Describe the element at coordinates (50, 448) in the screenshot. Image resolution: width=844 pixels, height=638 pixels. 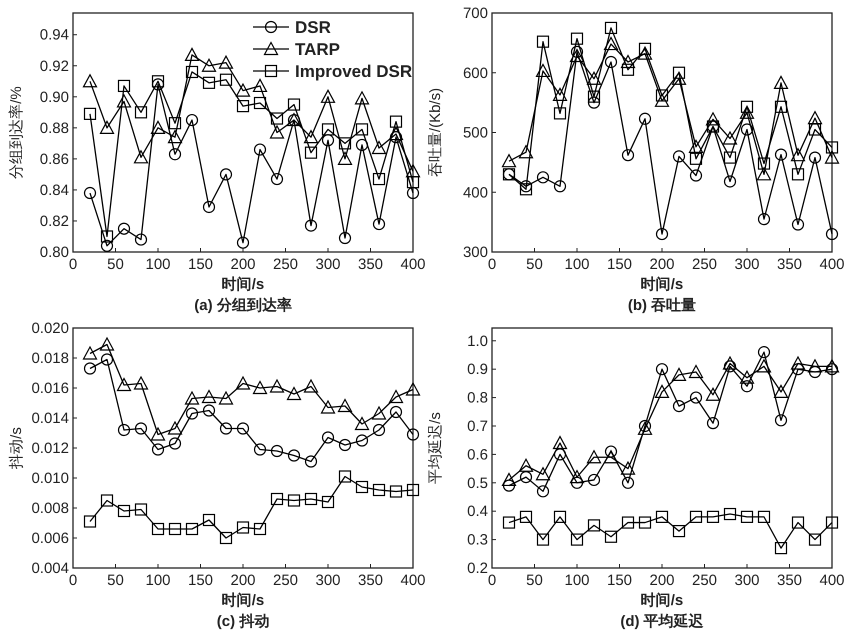
I see `y-tick-label: 0.012` at that location.